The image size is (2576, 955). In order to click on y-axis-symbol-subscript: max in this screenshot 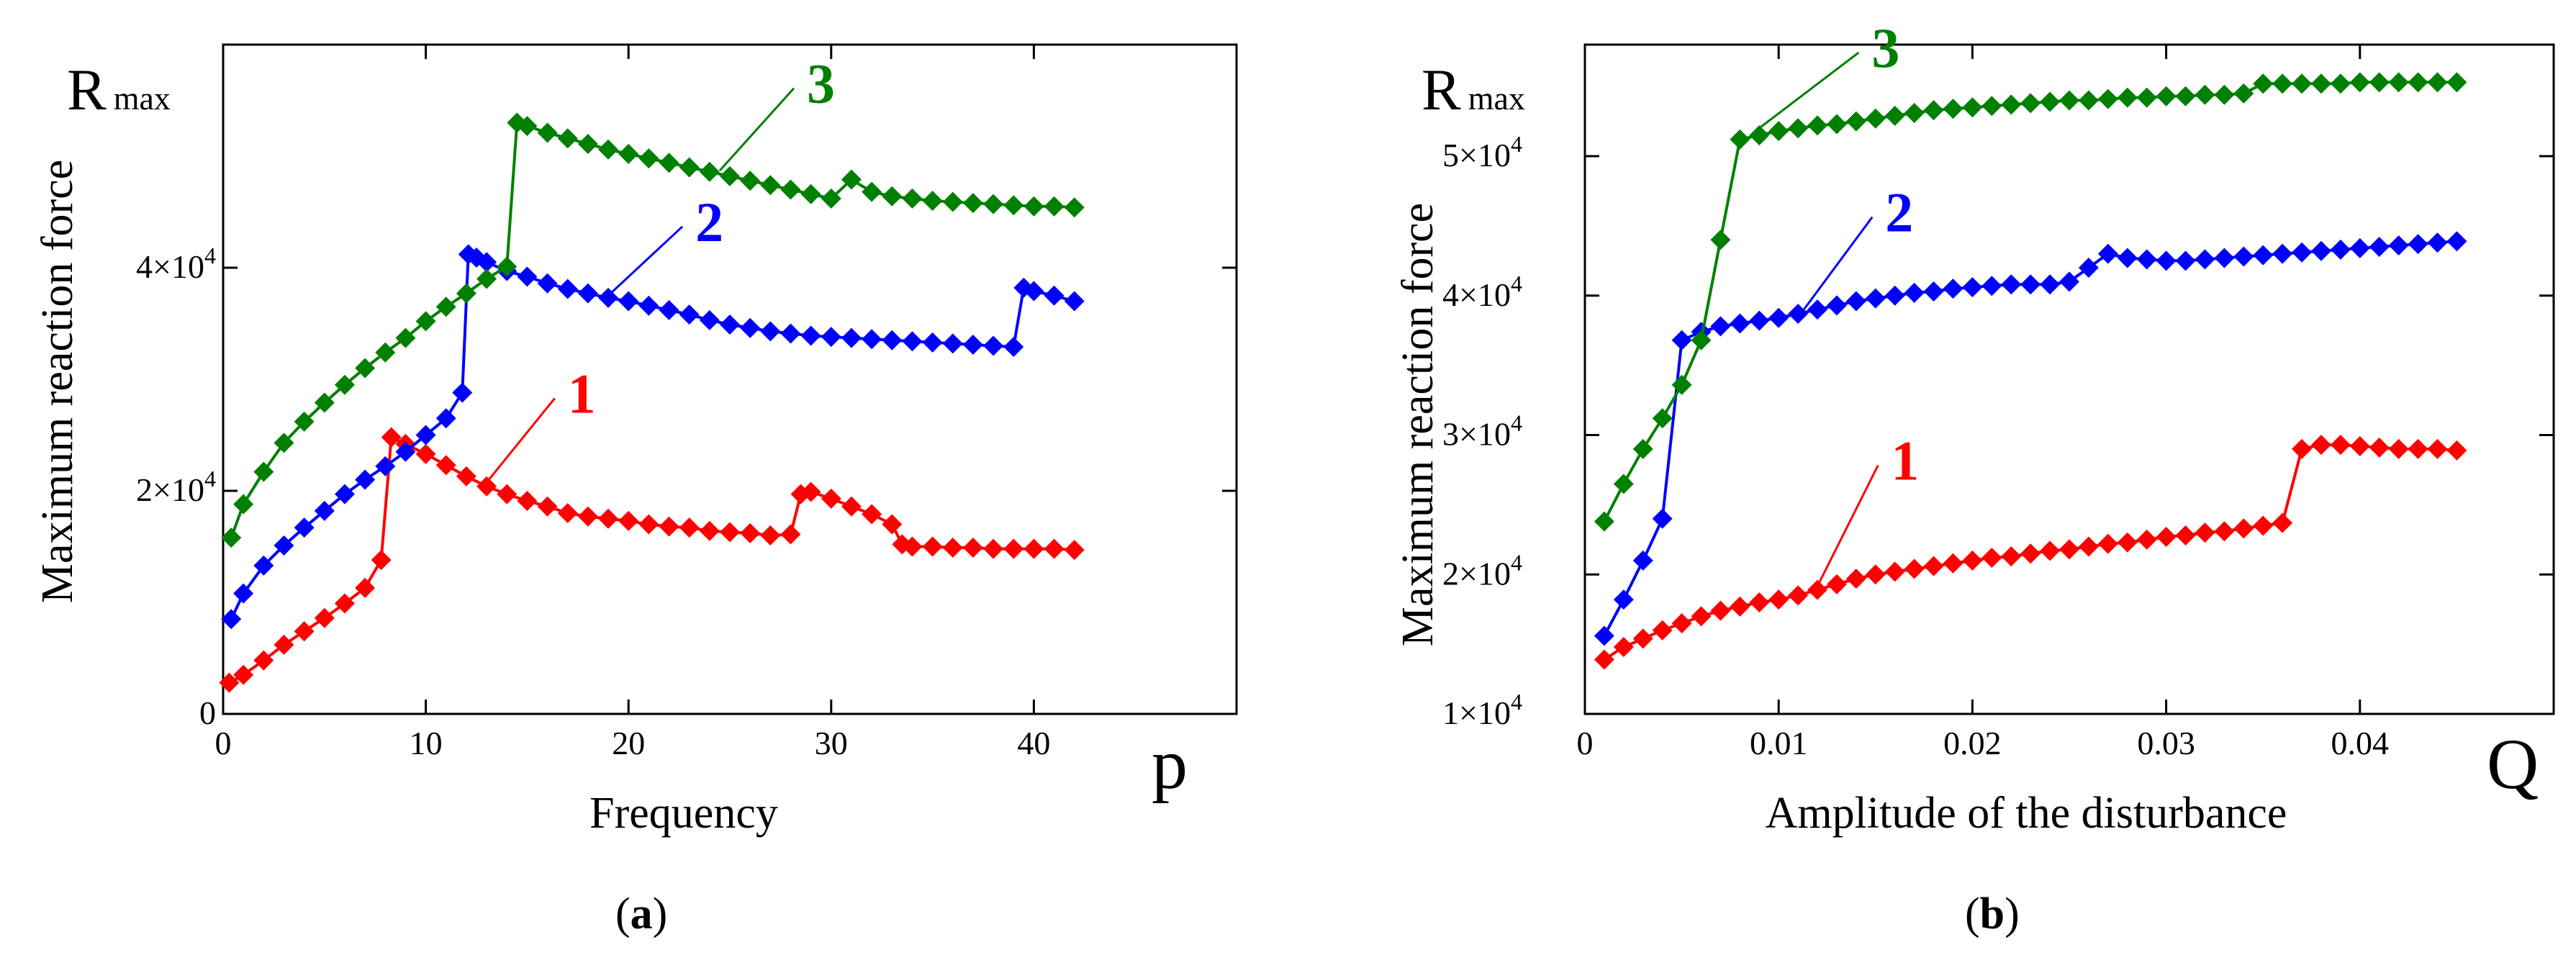, I will do `click(142, 99)`.